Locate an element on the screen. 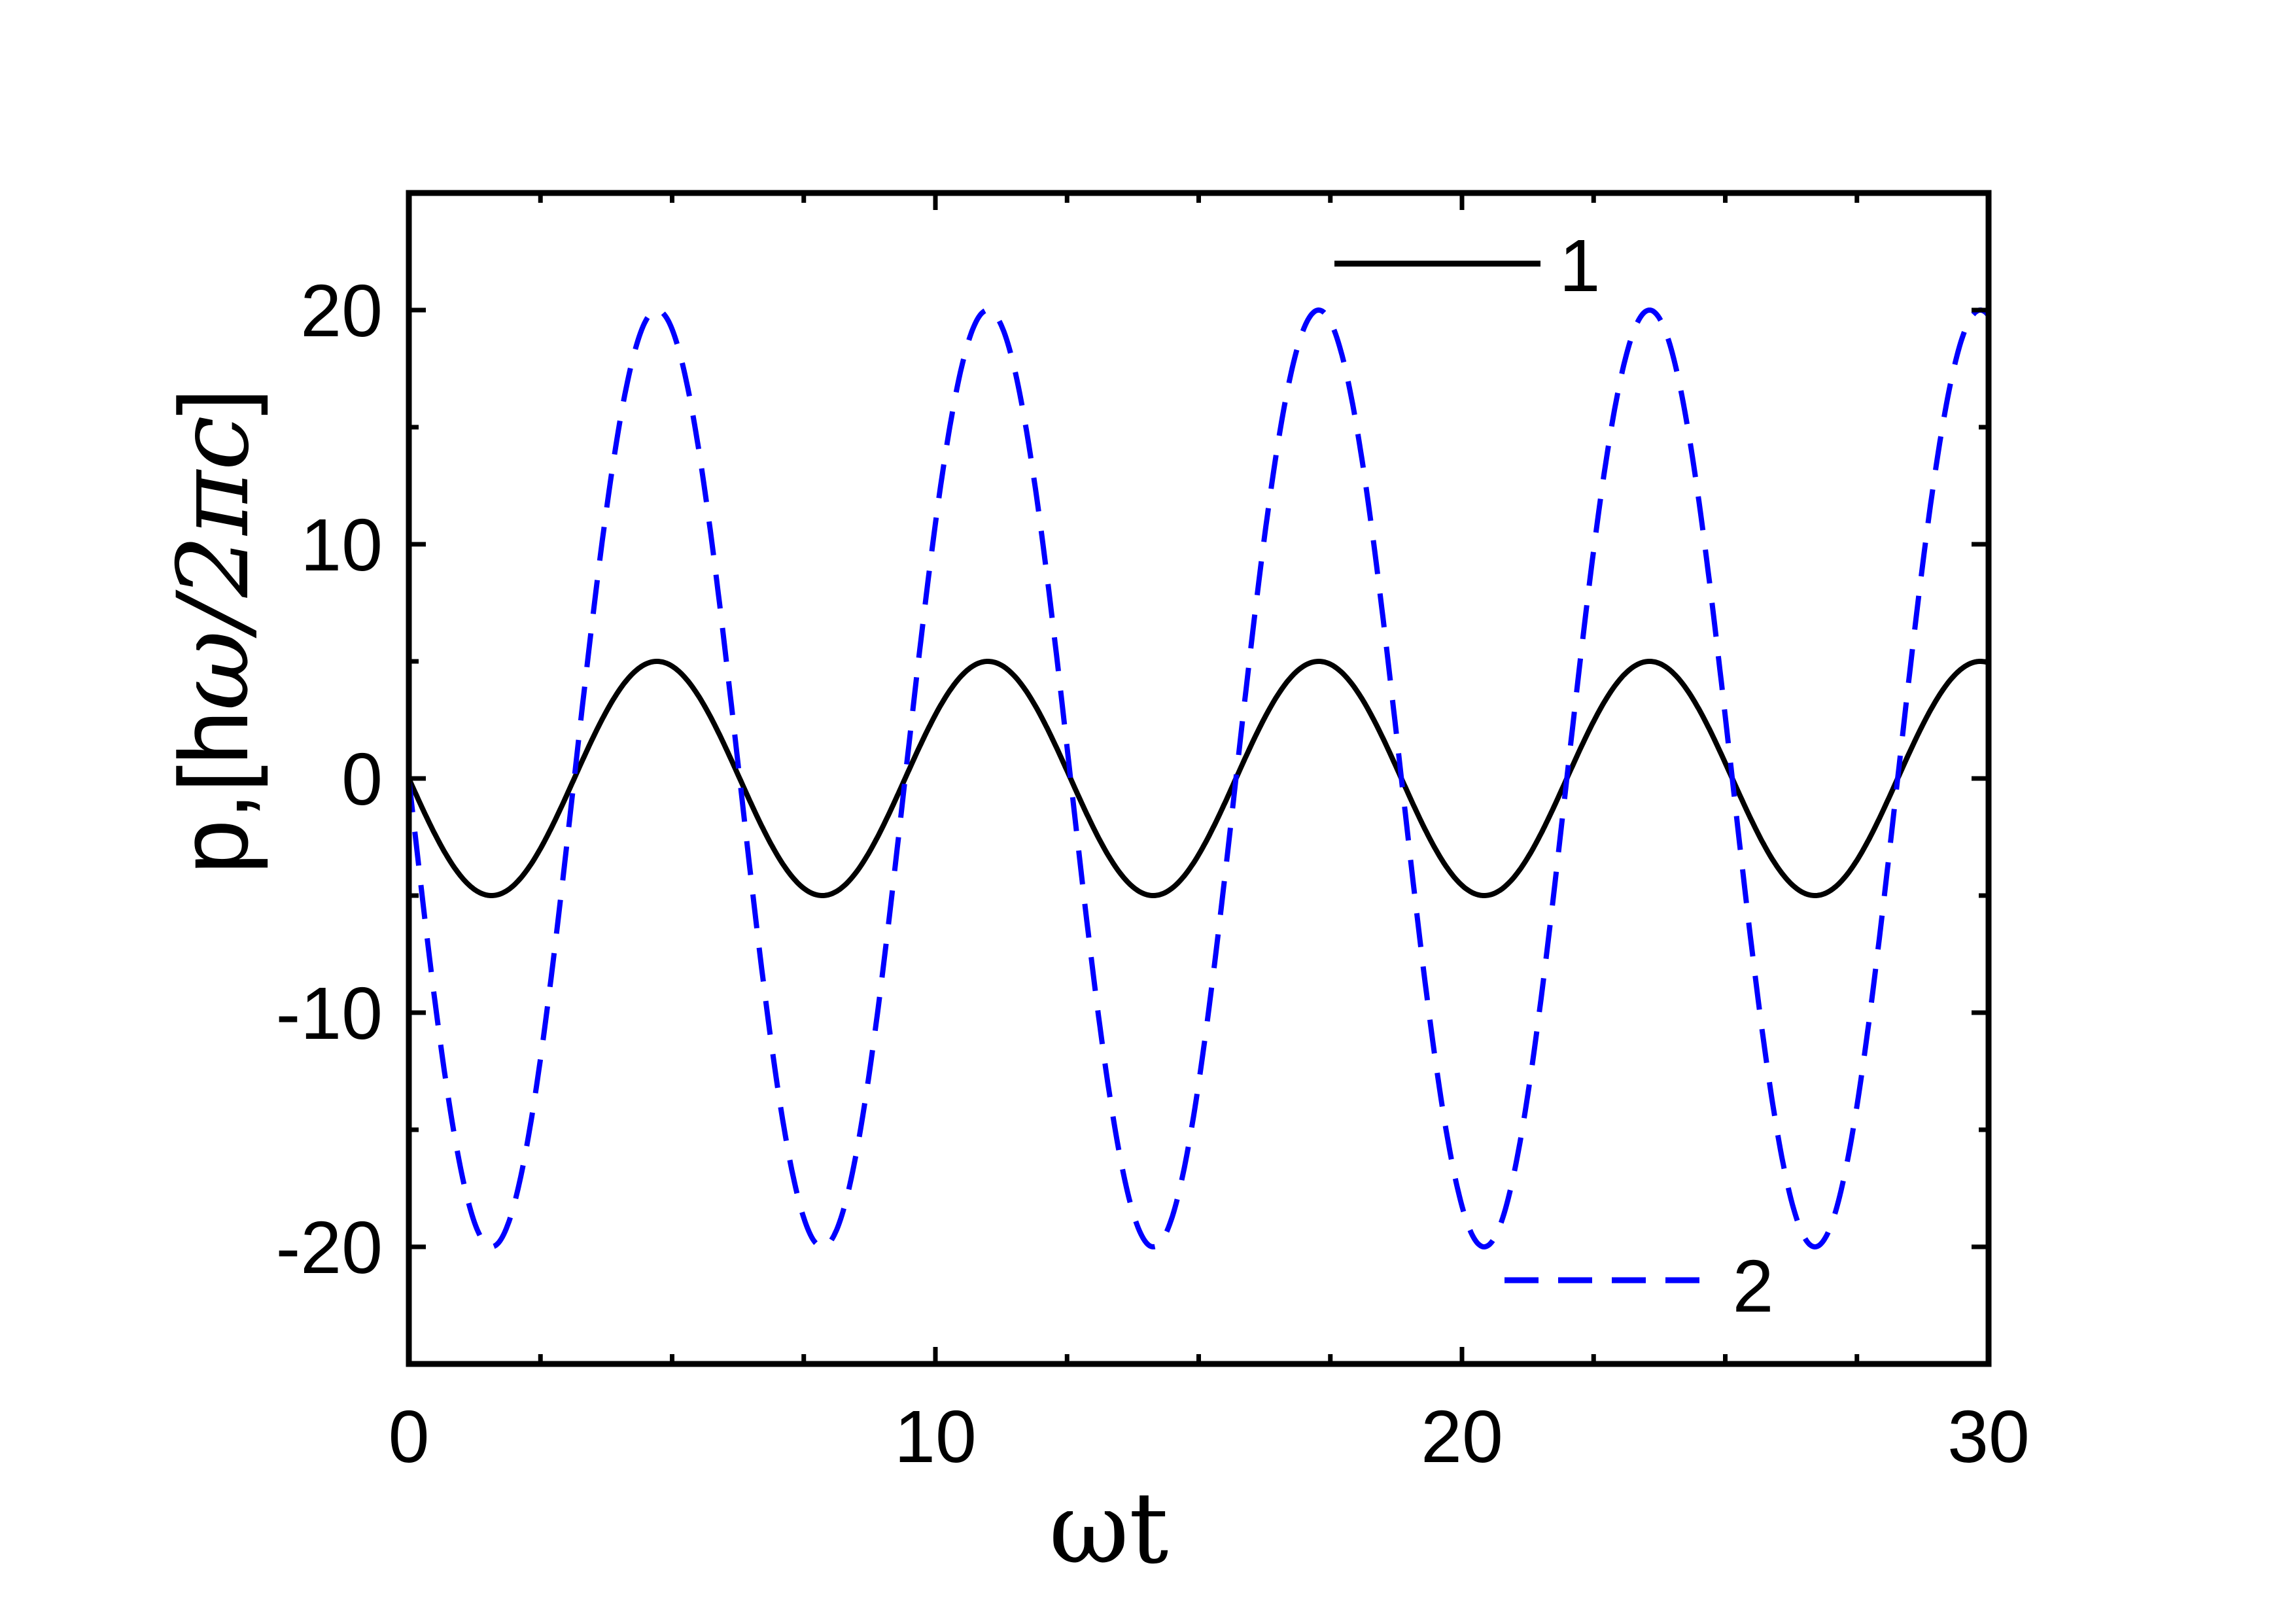 This screenshot has height=1623, width=2296. x-axis-title: ωt is located at coordinates (1109, 1529).